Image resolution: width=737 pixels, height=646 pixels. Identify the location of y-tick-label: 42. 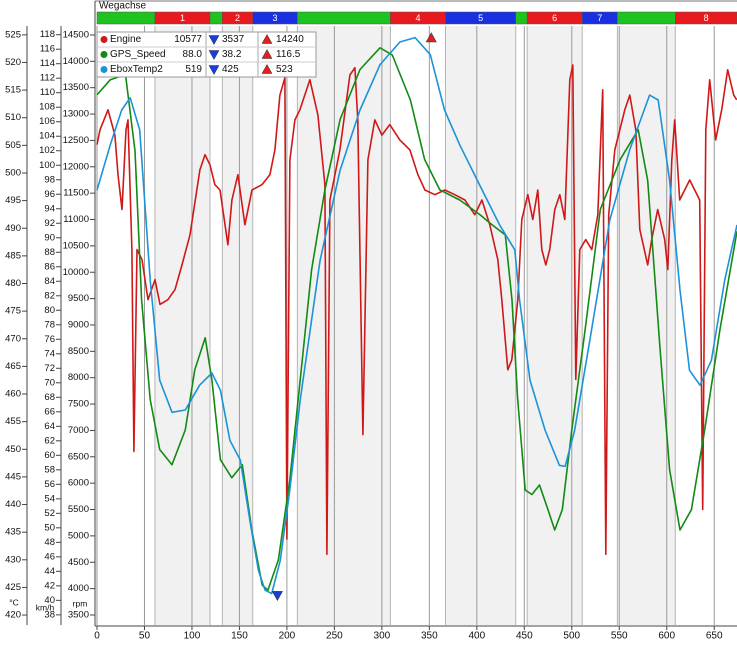
(49, 585).